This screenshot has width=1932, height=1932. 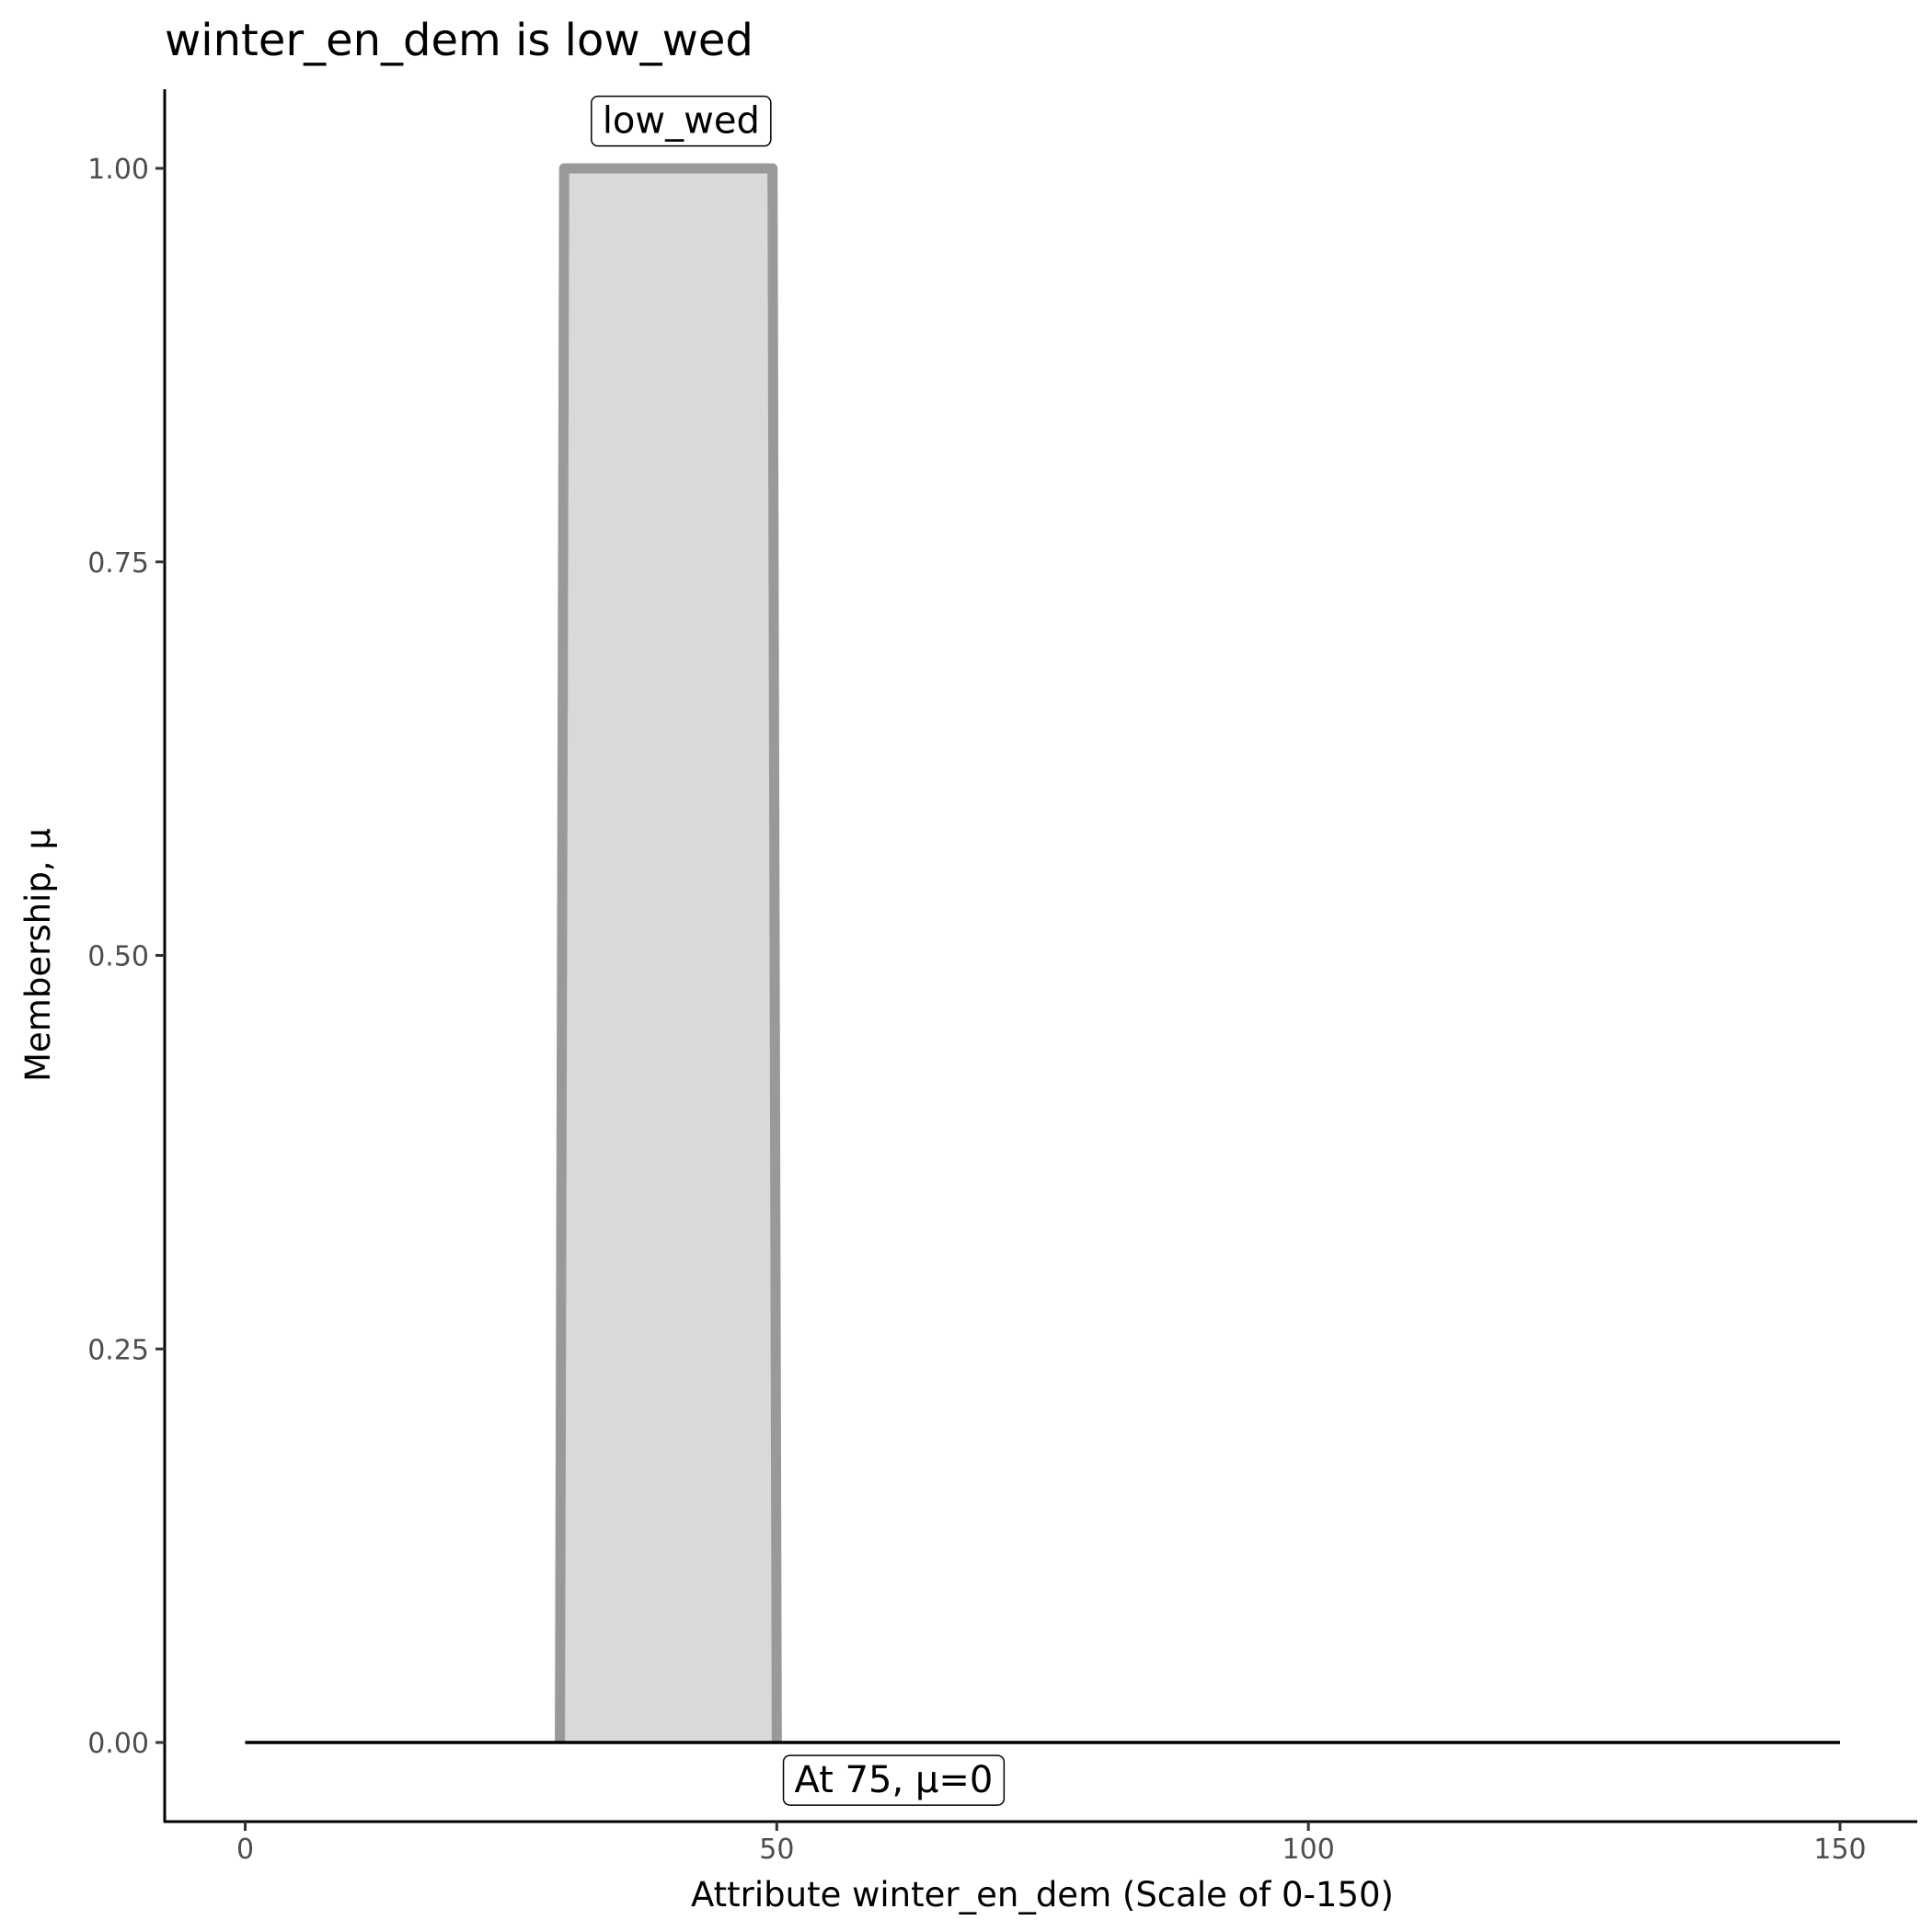 What do you see at coordinates (459, 40) in the screenshot?
I see `chart-title: winter_en_dem is low_wed` at bounding box center [459, 40].